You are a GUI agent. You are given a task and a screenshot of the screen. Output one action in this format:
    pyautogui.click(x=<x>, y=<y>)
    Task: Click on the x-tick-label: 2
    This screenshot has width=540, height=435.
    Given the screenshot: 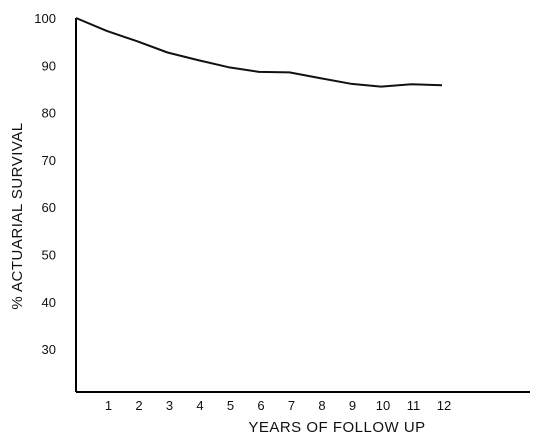 What is the action you would take?
    pyautogui.click(x=138, y=405)
    